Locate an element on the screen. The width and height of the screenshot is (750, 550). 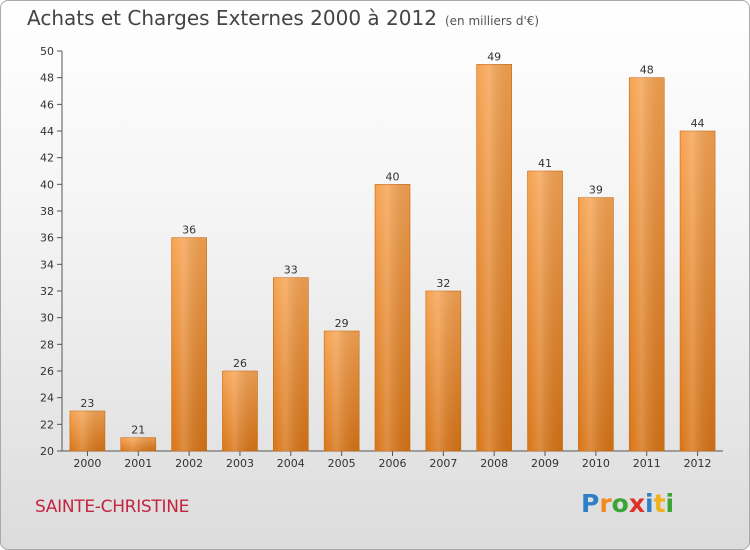
bar-shine-2007 is located at coordinates (443, 371).